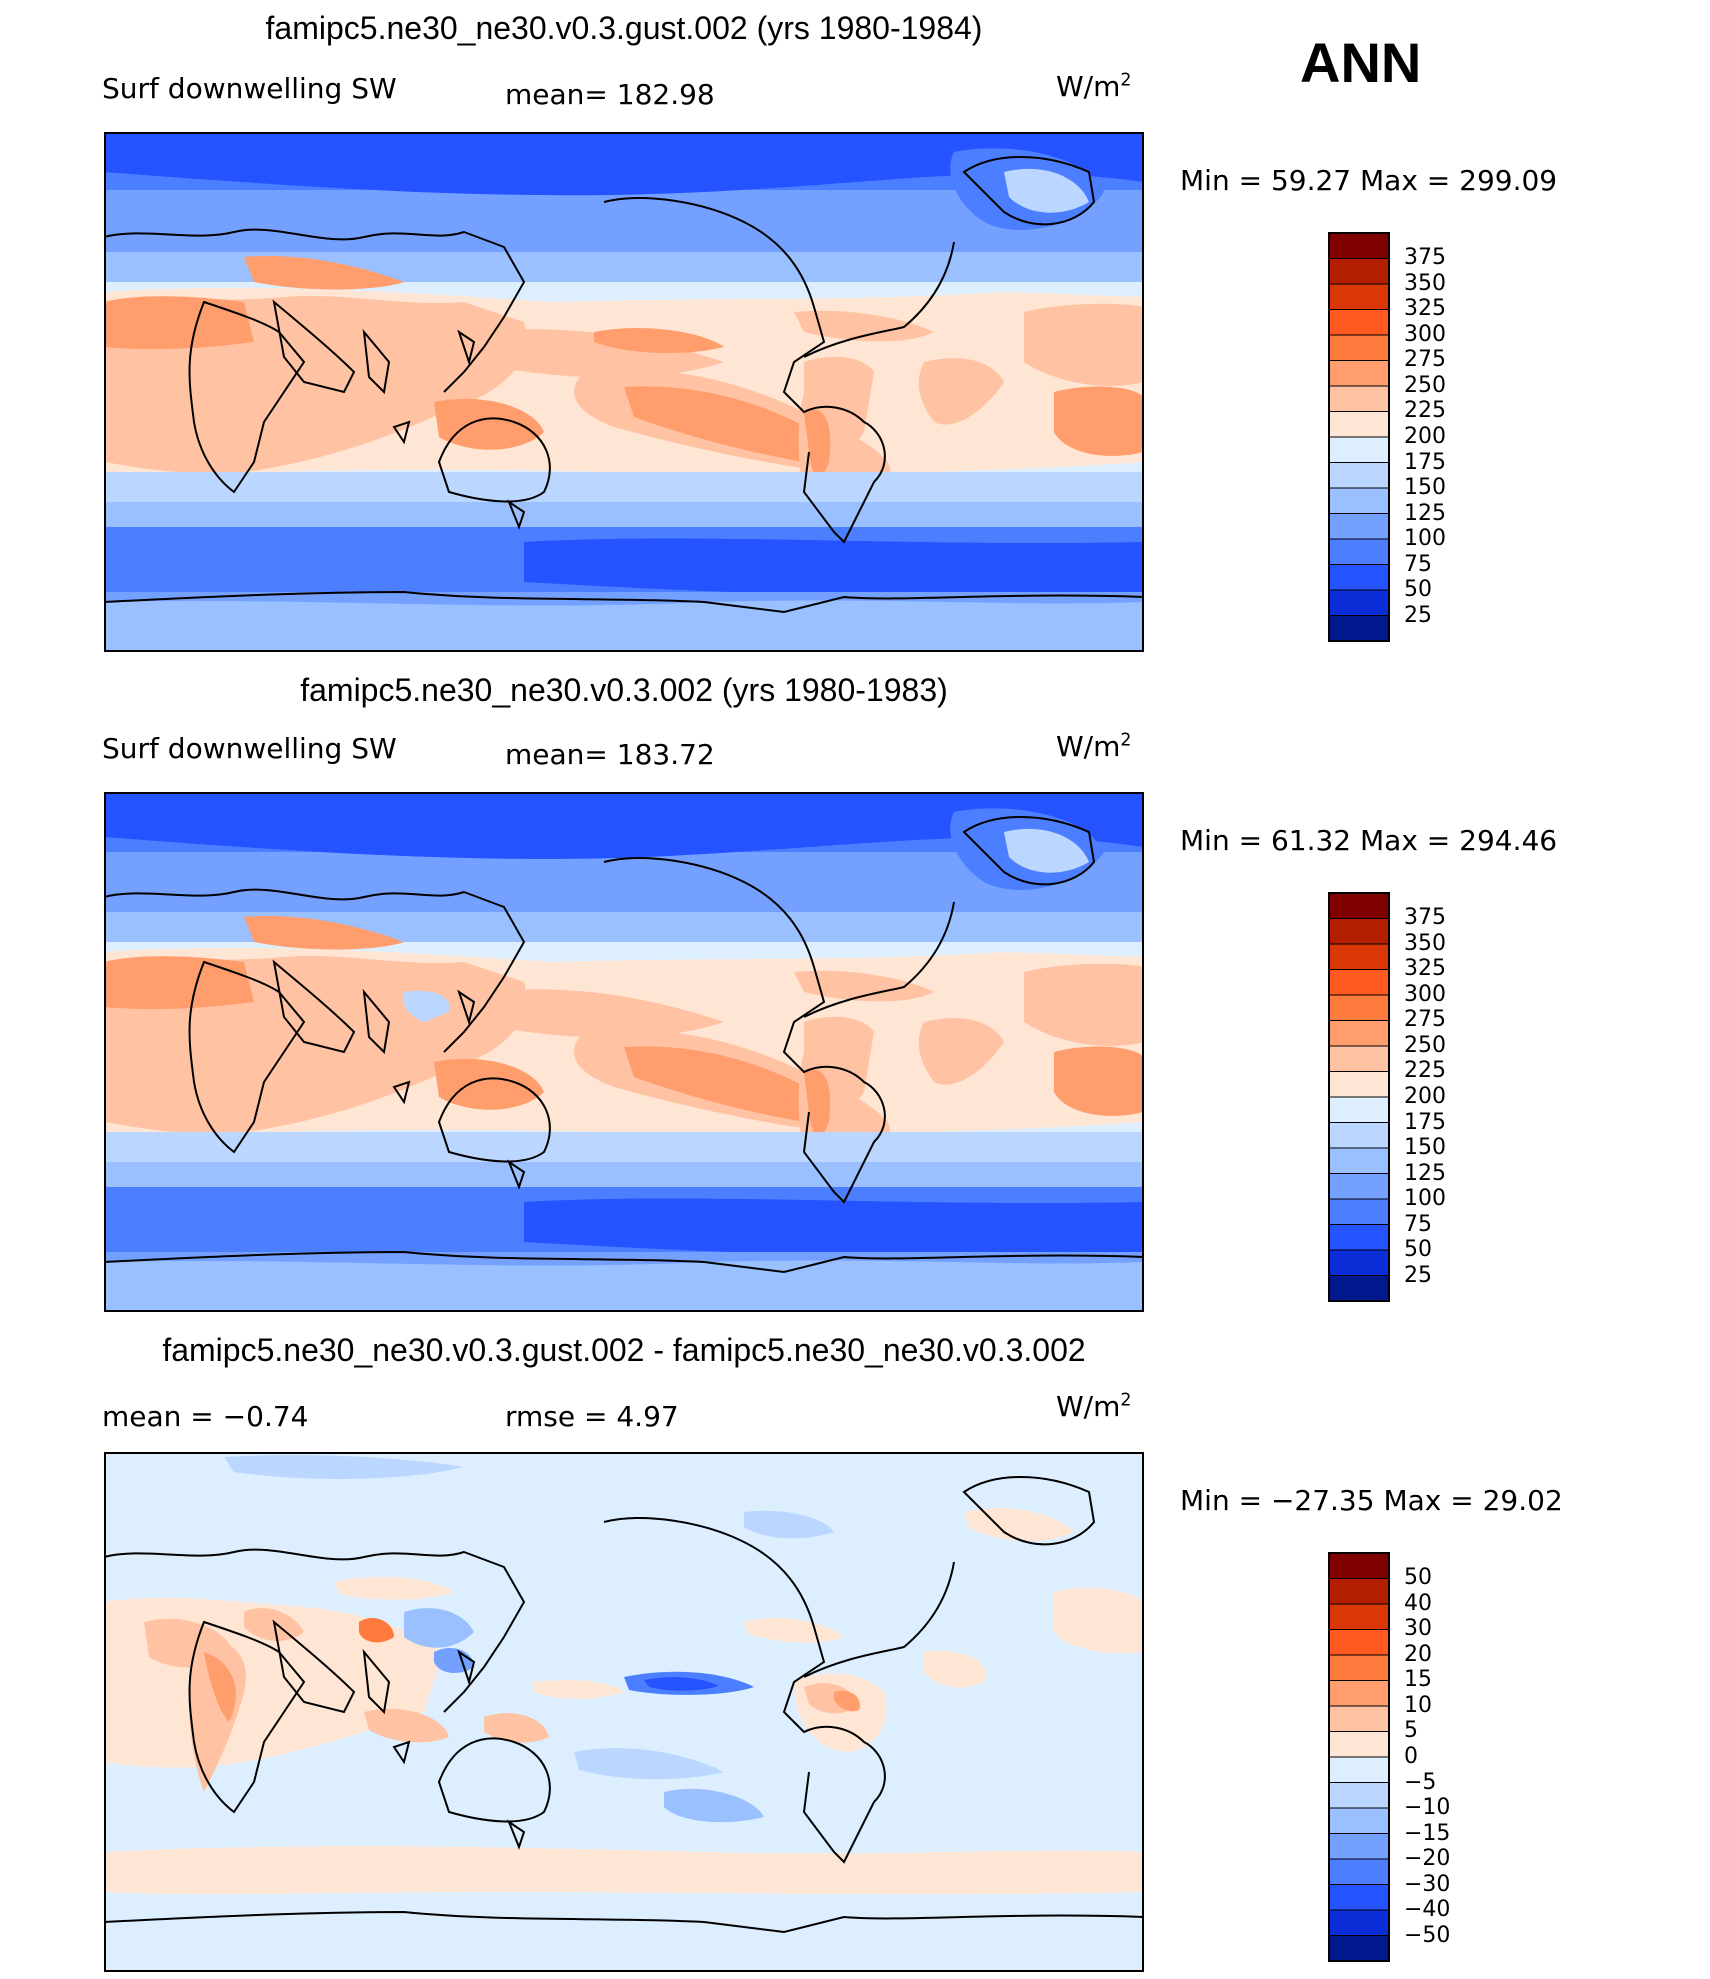  I want to click on panel-1-level-label: 375, so click(1425, 257).